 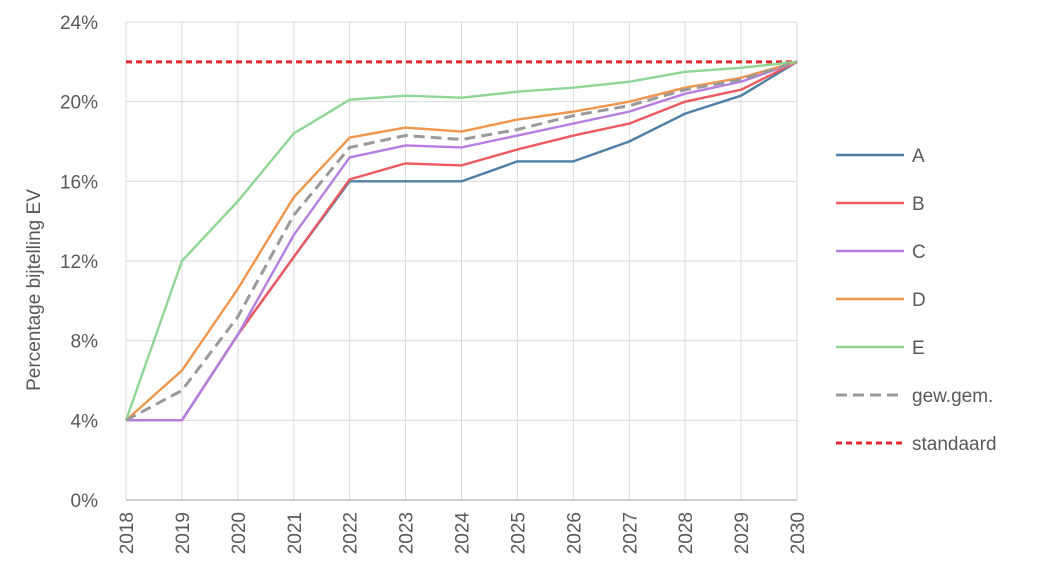 What do you see at coordinates (918, 348) in the screenshot?
I see `legend-label: E` at bounding box center [918, 348].